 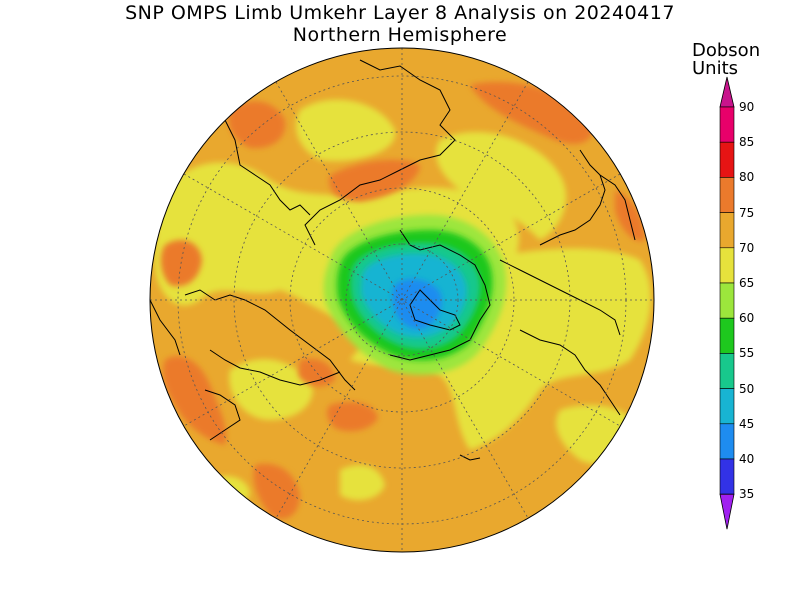 What do you see at coordinates (747, 177) in the screenshot?
I see `colorbar-tick-80: 80` at bounding box center [747, 177].